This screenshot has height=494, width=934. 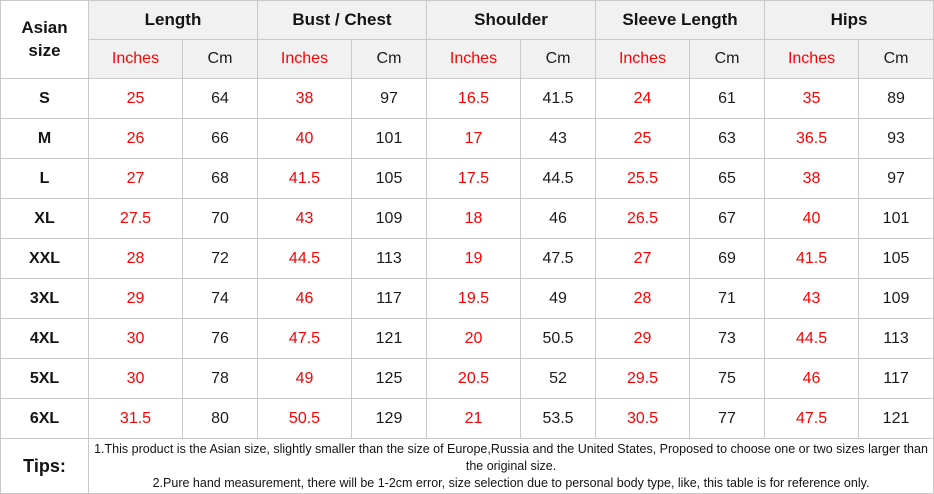 What do you see at coordinates (342, 20) in the screenshot?
I see `column-header-bust-chest: Bust / Chest` at bounding box center [342, 20].